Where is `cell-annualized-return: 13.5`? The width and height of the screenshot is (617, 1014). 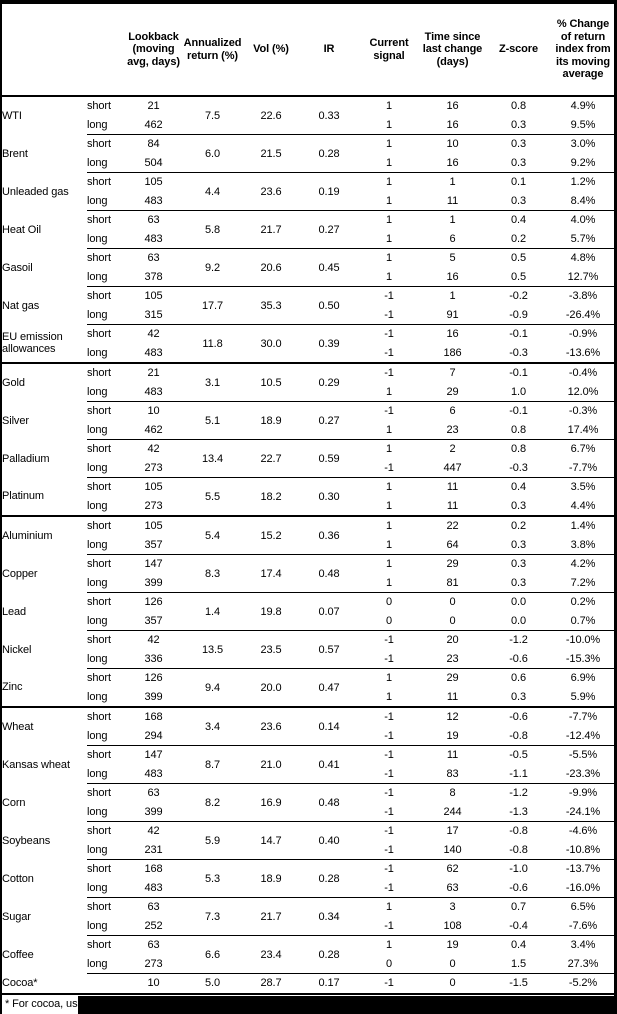
cell-annualized-return: 13.5 is located at coordinates (212, 649).